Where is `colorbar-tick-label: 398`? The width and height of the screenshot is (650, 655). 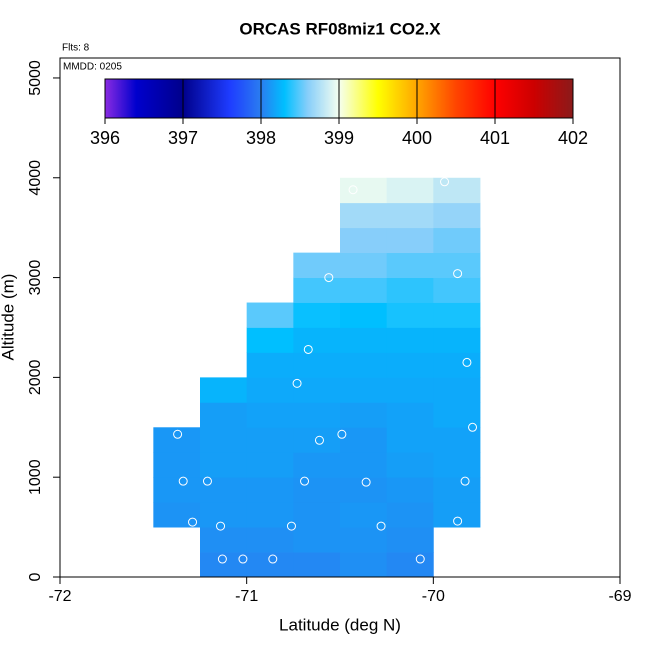
colorbar-tick-label: 398 is located at coordinates (261, 138).